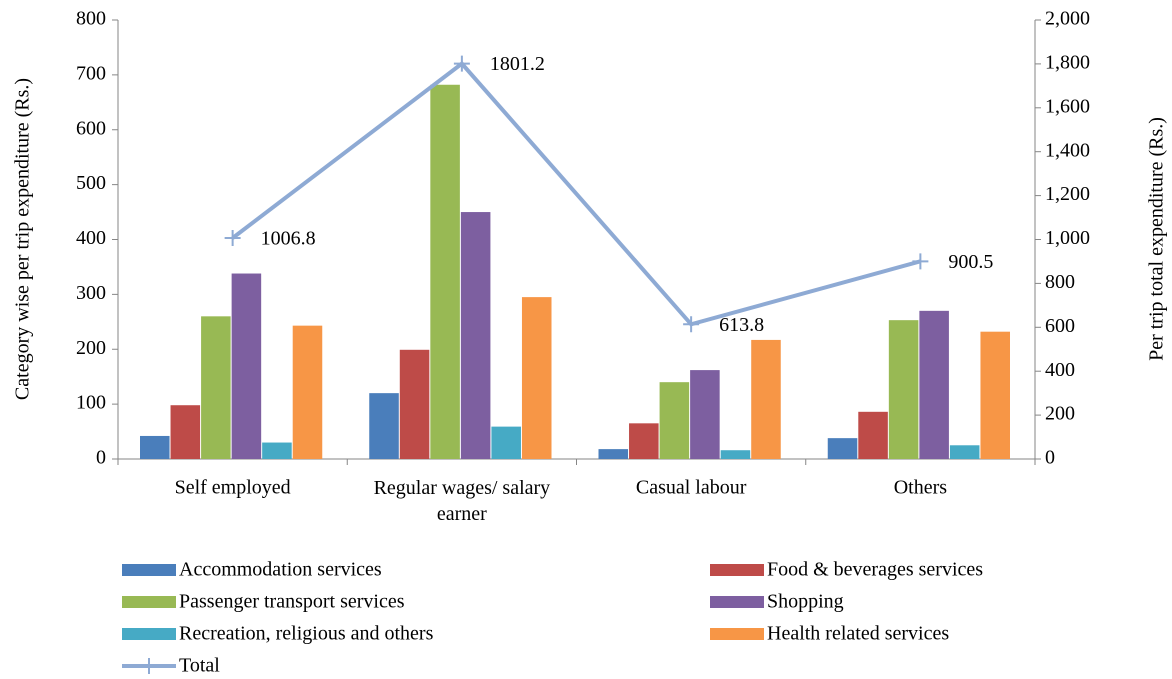 The image size is (1172, 679). What do you see at coordinates (91, 73) in the screenshot?
I see `y-tick-label: 700` at bounding box center [91, 73].